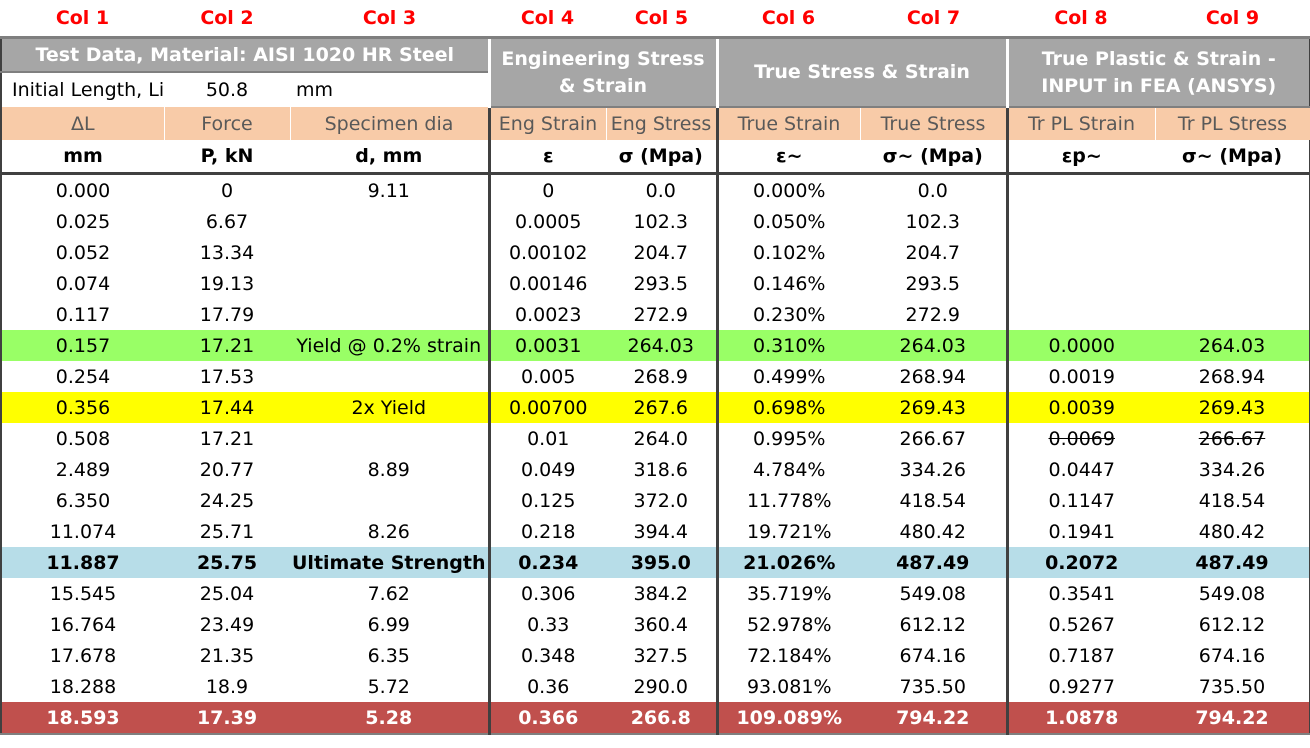 Image resolution: width=1310 pixels, height=748 pixels. Describe the element at coordinates (660, 500) in the screenshot. I see `table-cell: 372.0` at that location.